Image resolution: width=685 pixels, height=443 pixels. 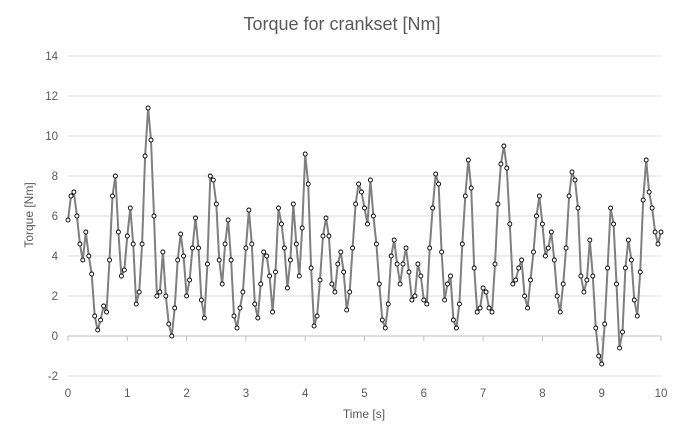 I want to click on x-tick-label: 10, so click(x=661, y=394).